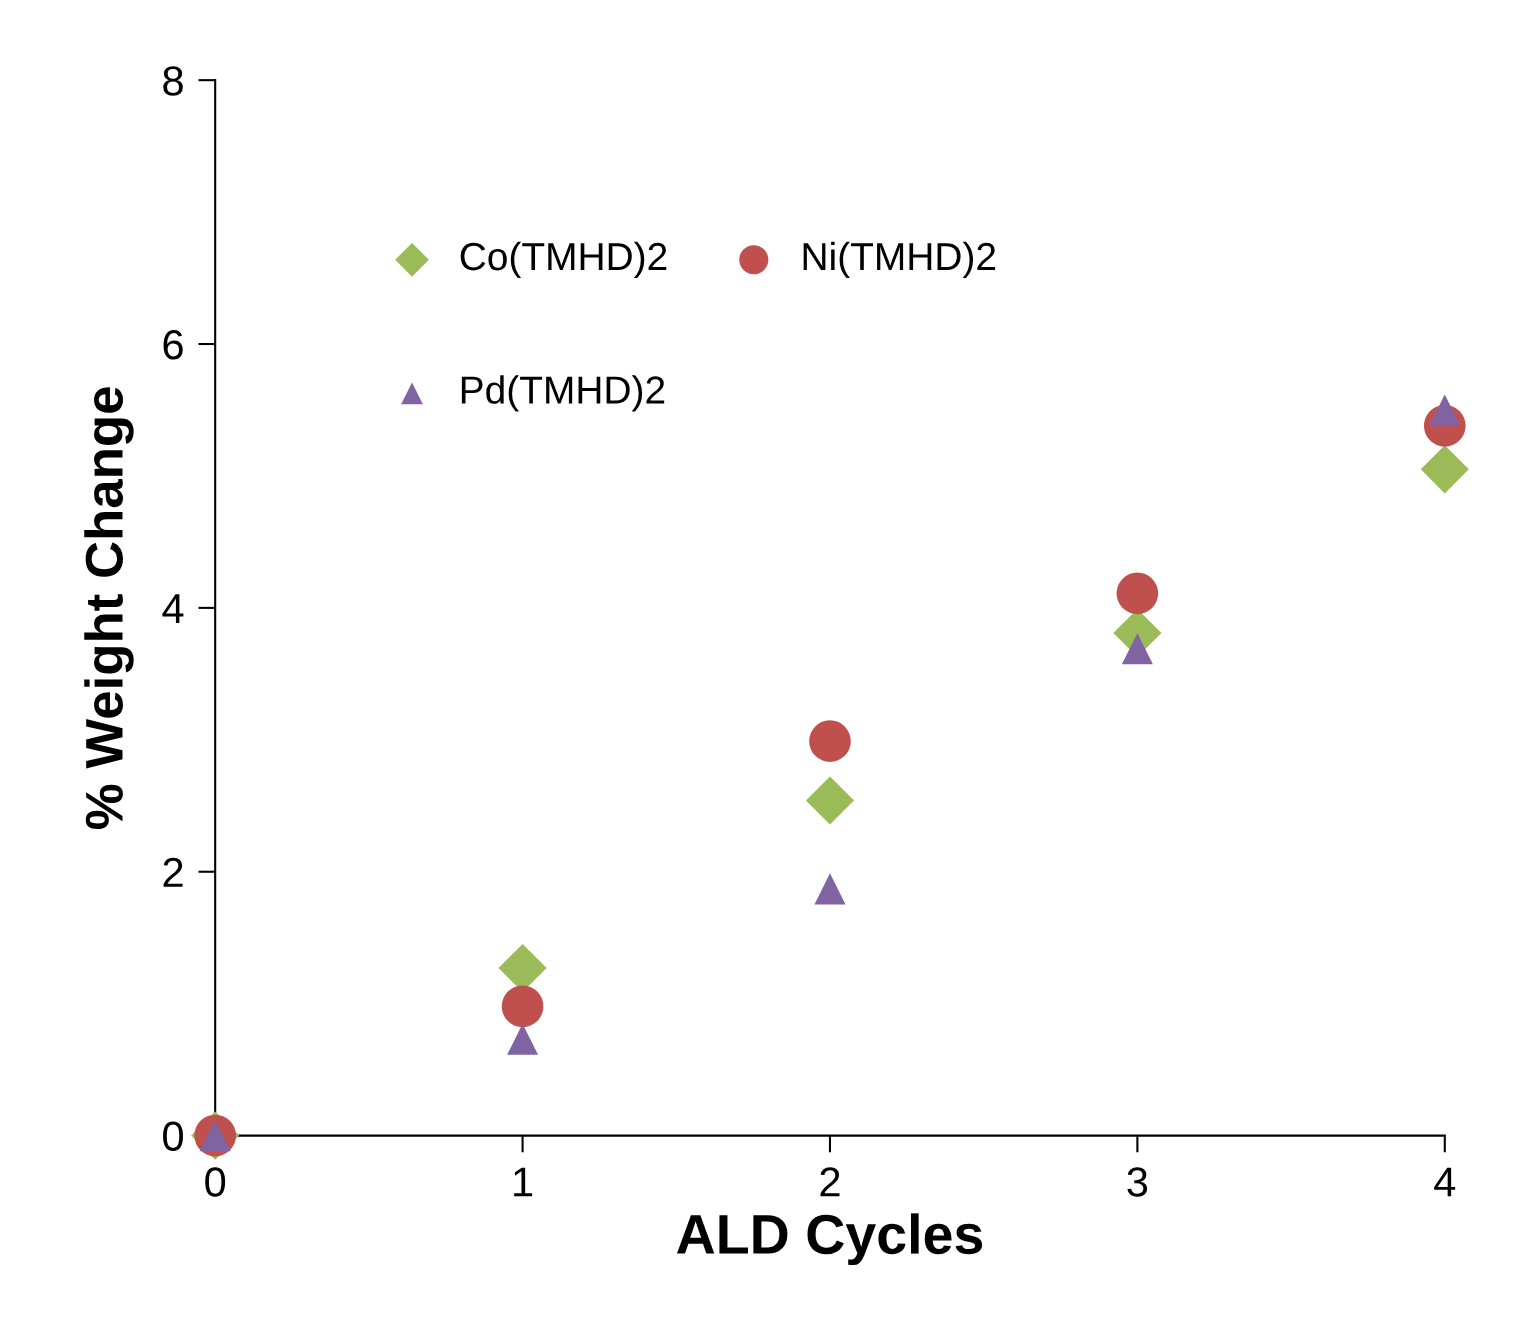 This screenshot has height=1336, width=1537. I want to click on x-axis-title: ALD Cycles, so click(829, 1239).